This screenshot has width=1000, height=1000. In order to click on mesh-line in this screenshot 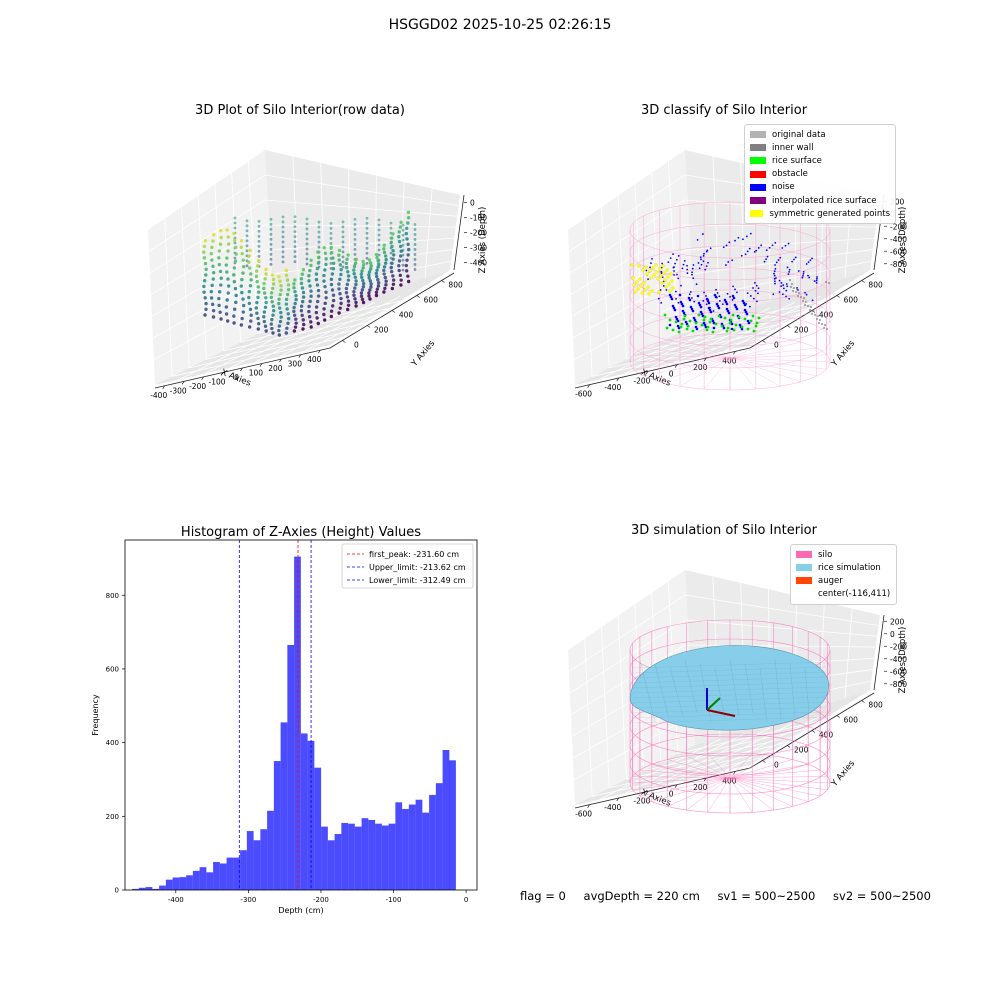, I will do `click(705, 693)`.